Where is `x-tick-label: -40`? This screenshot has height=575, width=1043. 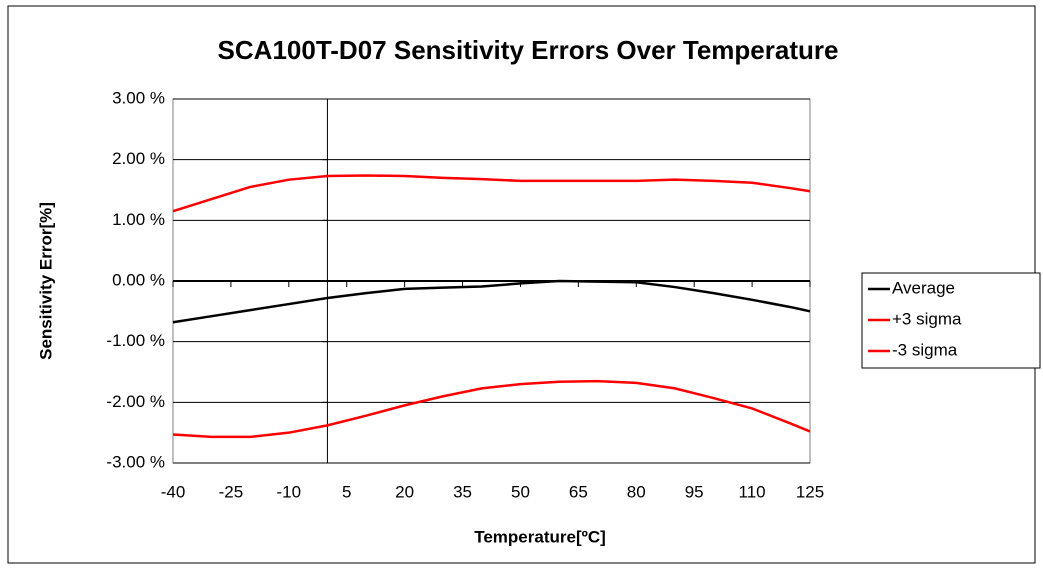 x-tick-label: -40 is located at coordinates (173, 491).